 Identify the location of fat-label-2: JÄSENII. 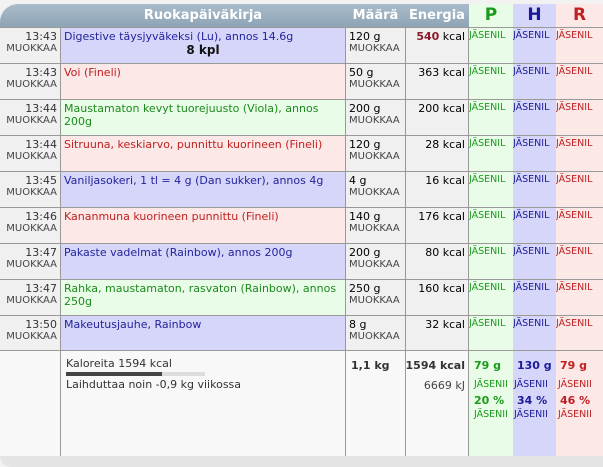
(531, 414).